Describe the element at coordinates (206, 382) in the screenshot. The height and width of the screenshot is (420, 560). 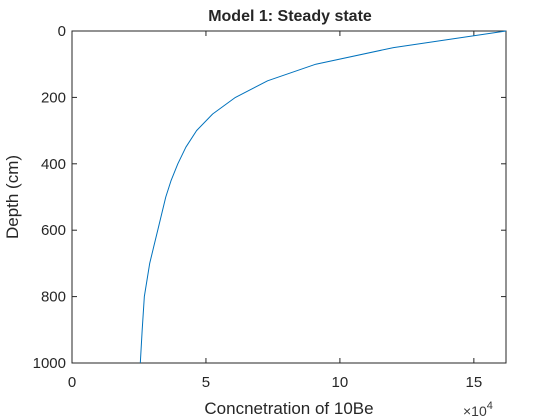
I see `x-tick-label: 5` at that location.